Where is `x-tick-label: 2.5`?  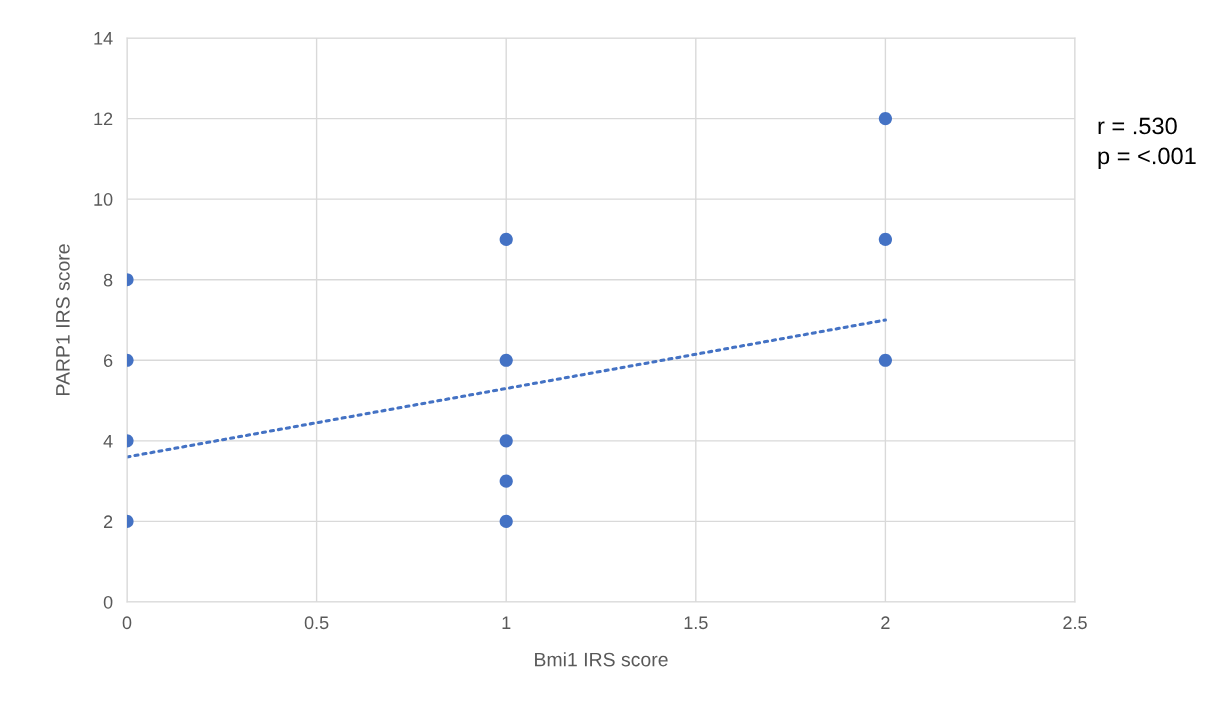
x-tick-label: 2.5 is located at coordinates (1075, 623).